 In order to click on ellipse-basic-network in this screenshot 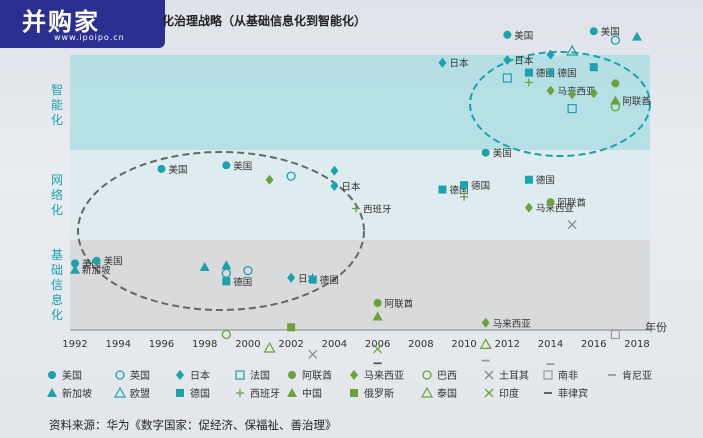, I will do `click(221, 231)`.